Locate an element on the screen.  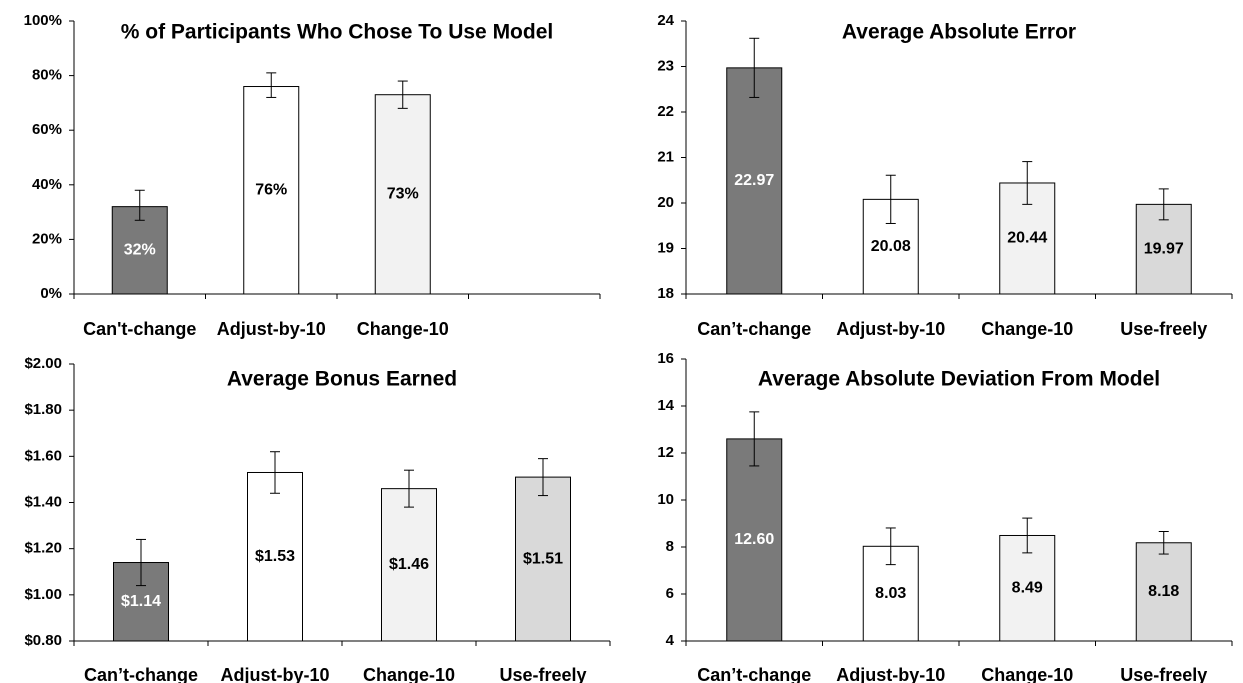
y-tick-label: 60% is located at coordinates (47, 129).